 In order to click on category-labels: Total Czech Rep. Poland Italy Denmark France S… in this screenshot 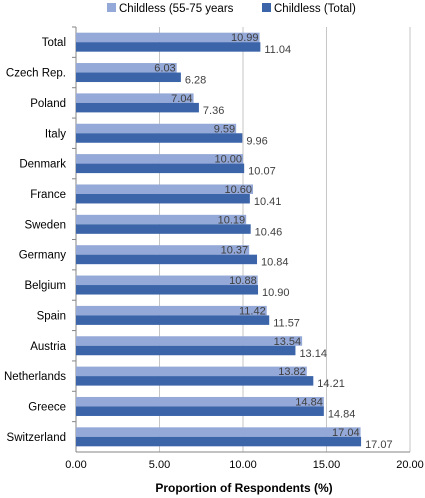, I will do `click(35, 240)`.